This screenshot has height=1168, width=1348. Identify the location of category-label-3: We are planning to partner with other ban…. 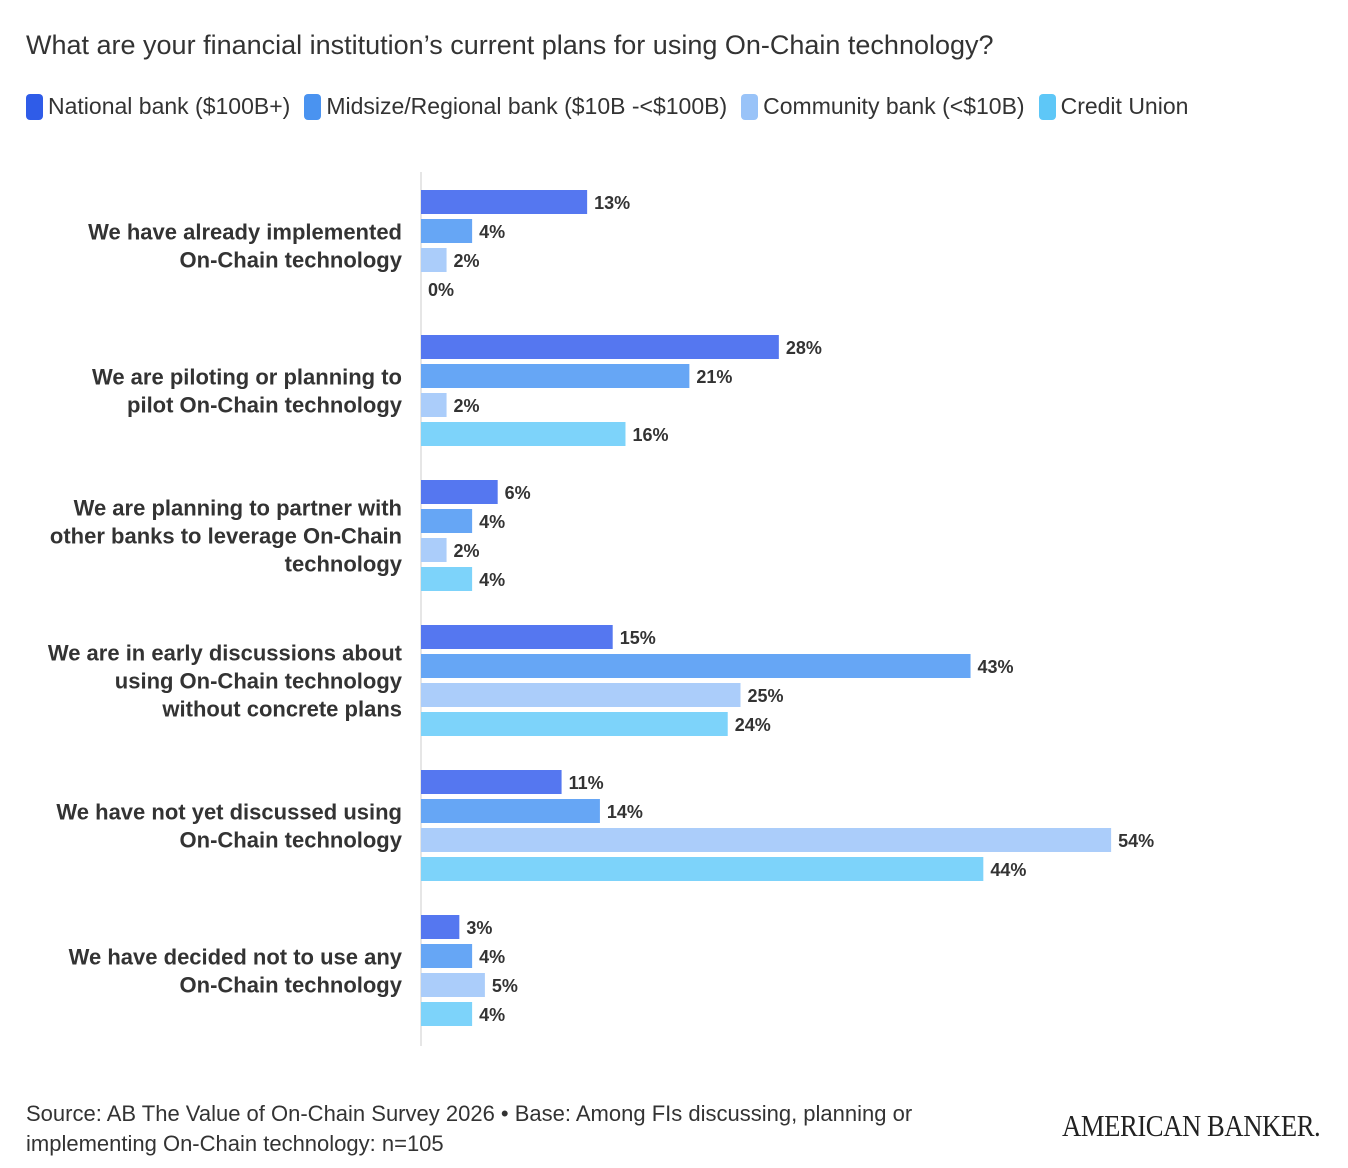
(226, 536).